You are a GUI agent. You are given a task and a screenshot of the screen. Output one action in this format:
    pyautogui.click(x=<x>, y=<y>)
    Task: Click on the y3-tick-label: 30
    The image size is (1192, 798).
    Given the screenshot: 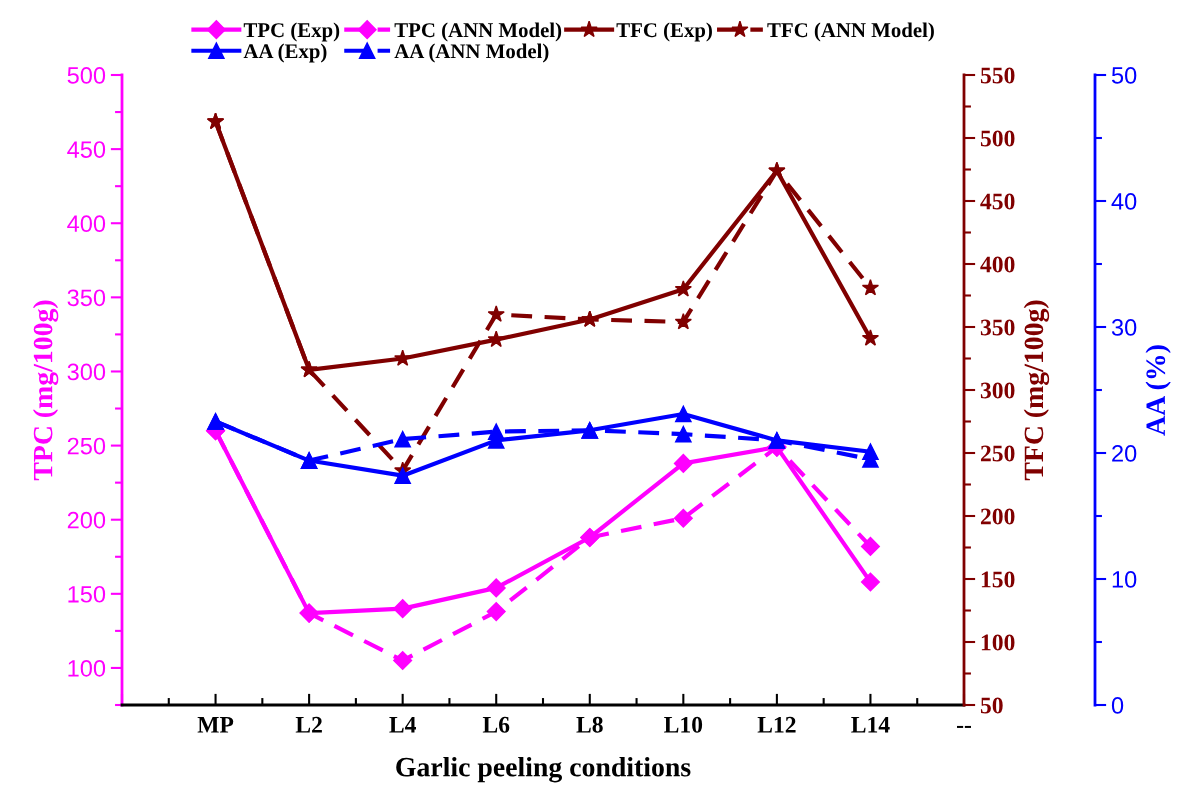 What is the action you would take?
    pyautogui.click(x=1124, y=327)
    